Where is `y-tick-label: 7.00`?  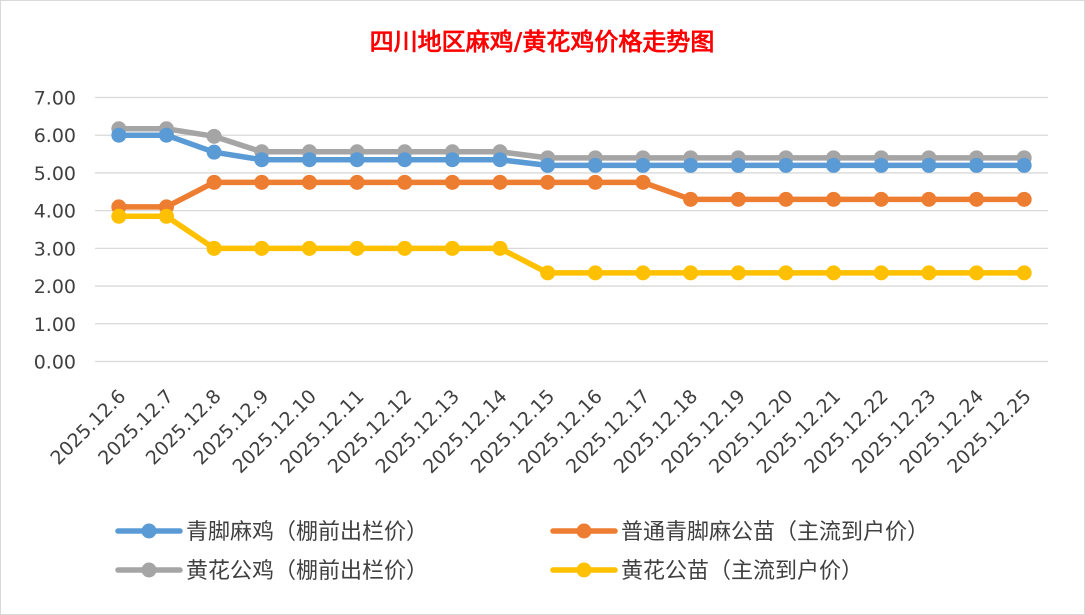 y-tick-label: 7.00 is located at coordinates (55, 99).